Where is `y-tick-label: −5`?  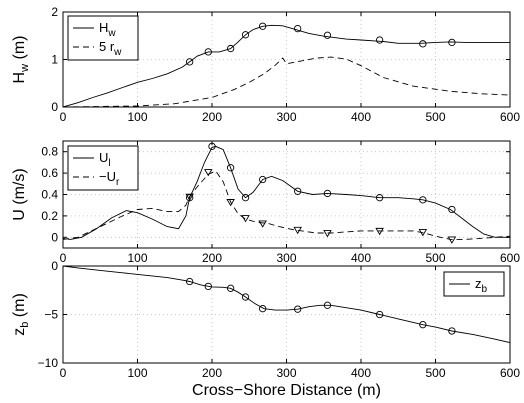
y-tick-label: −5 is located at coordinates (51, 315).